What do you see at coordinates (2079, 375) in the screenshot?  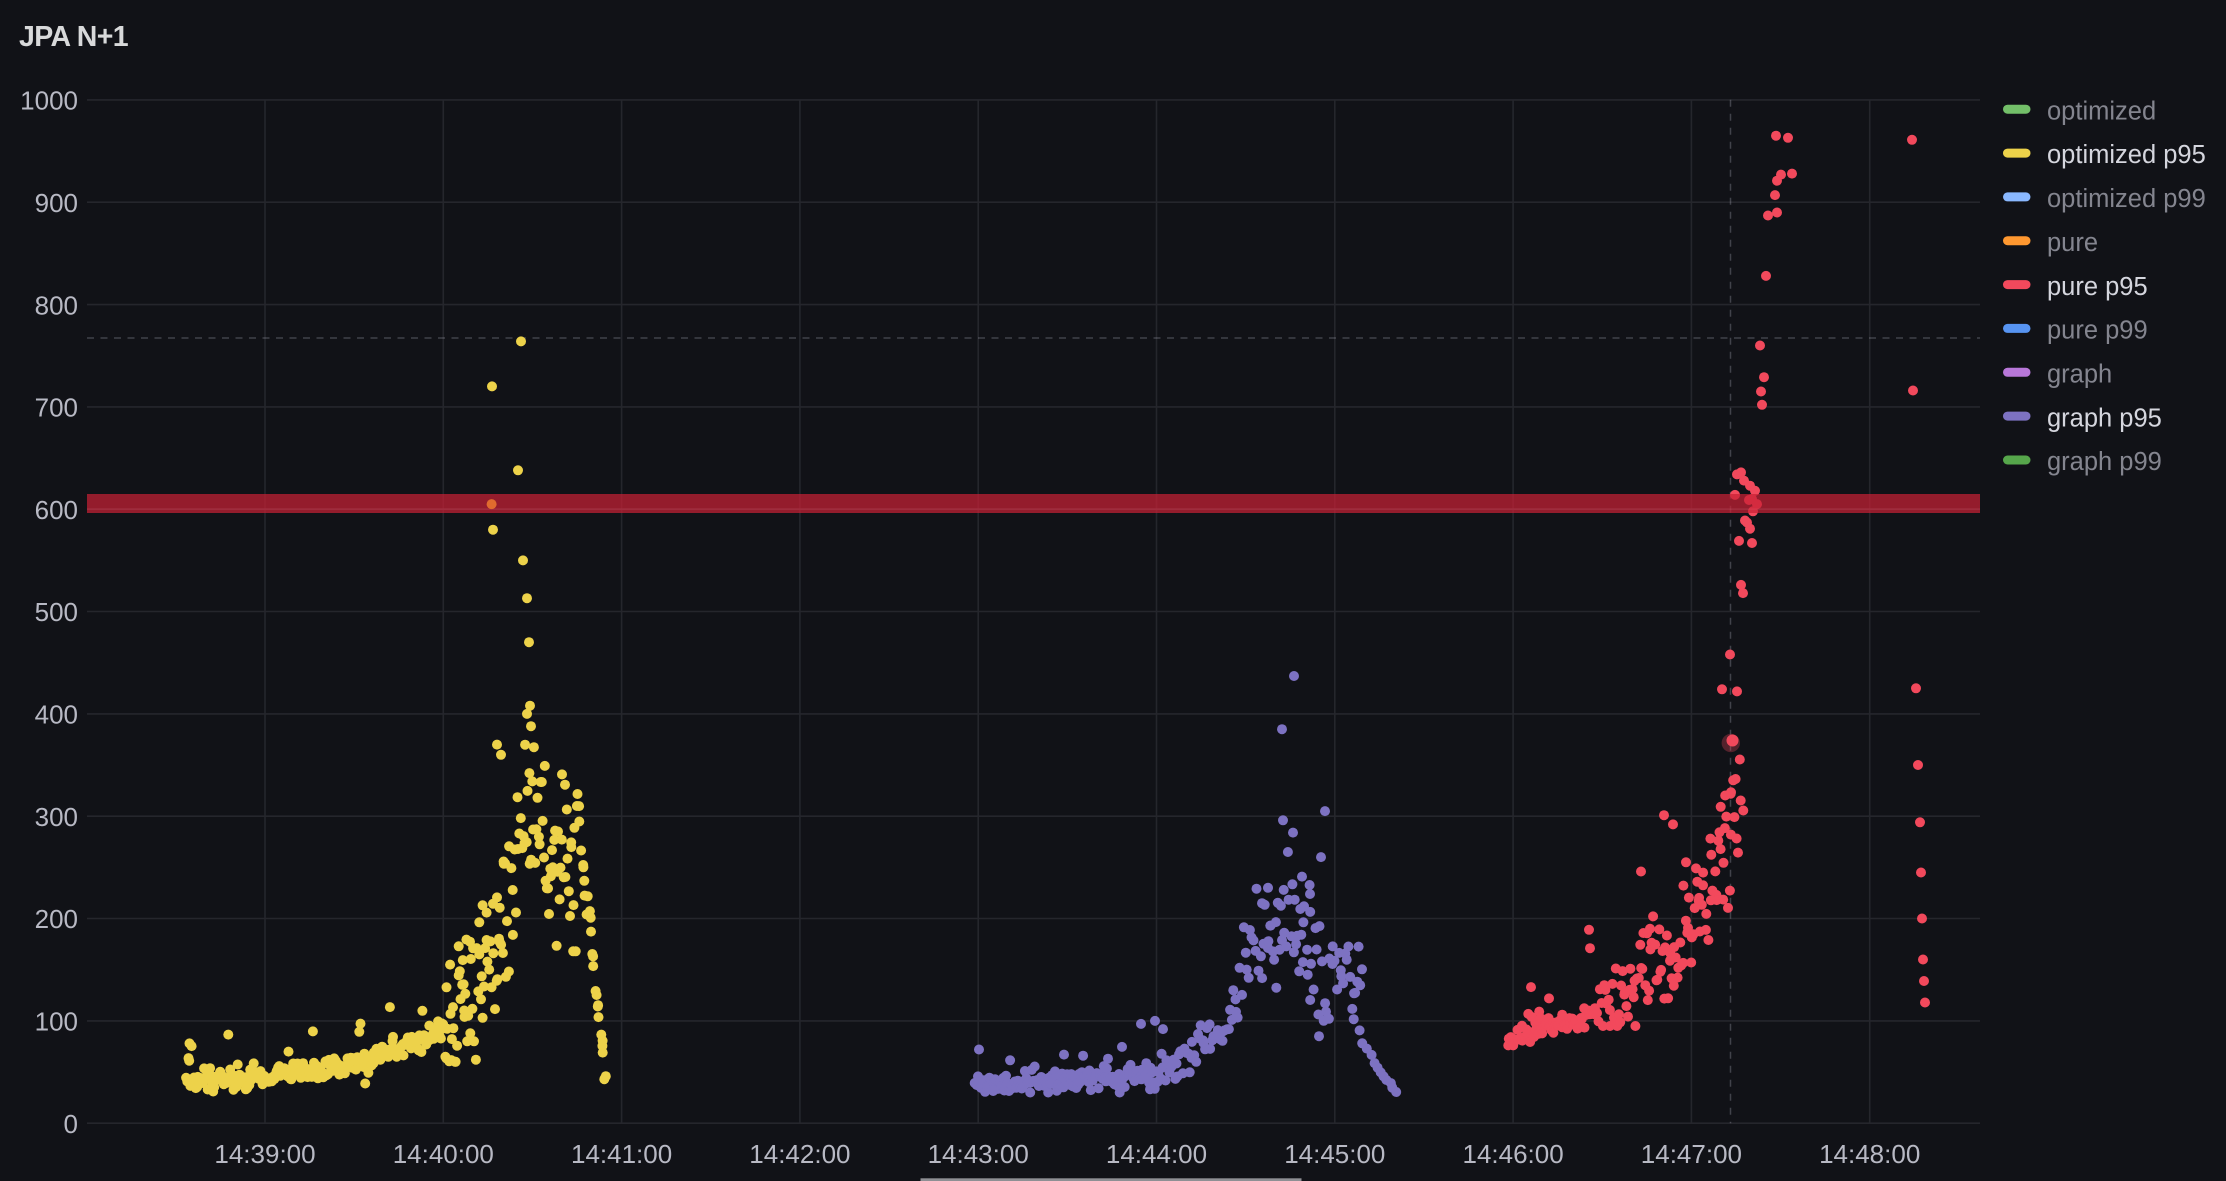 I see `svg-text: graph` at bounding box center [2079, 375].